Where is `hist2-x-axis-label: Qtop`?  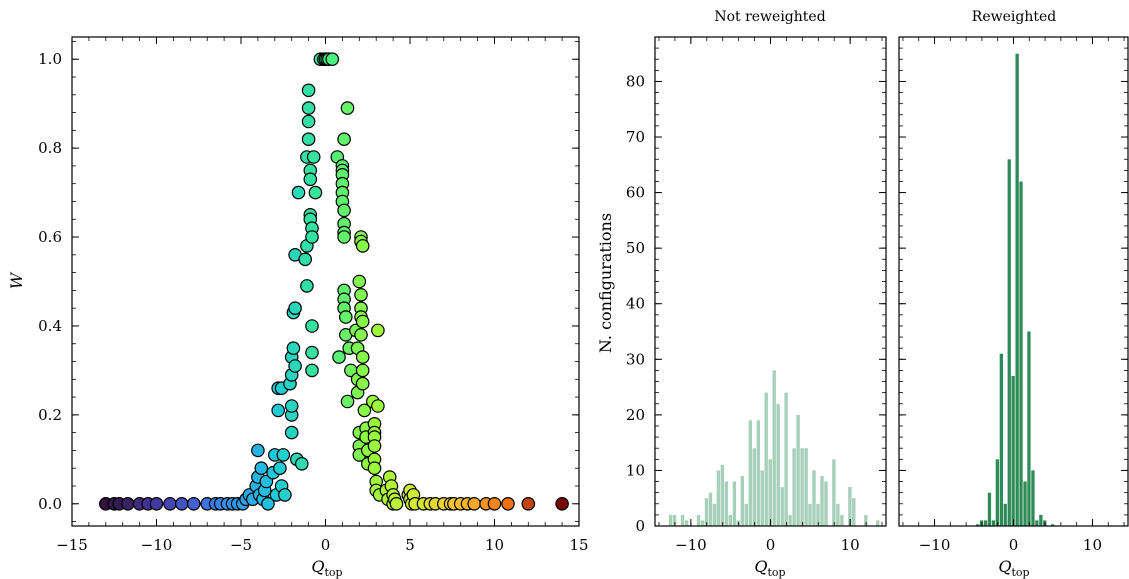
hist2-x-axis-label: Qtop is located at coordinates (1013, 568).